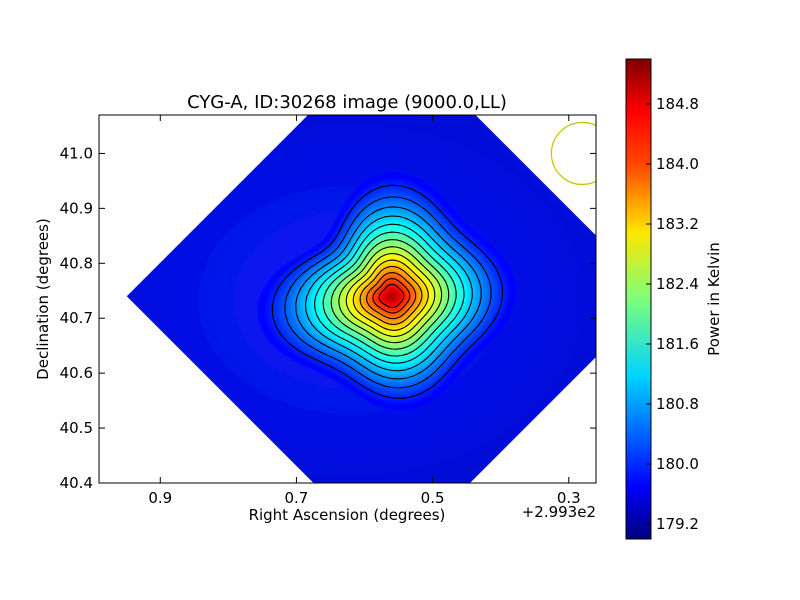 The width and height of the screenshot is (800, 600). What do you see at coordinates (677, 404) in the screenshot?
I see `colorbar-tick-label: 180.8` at bounding box center [677, 404].